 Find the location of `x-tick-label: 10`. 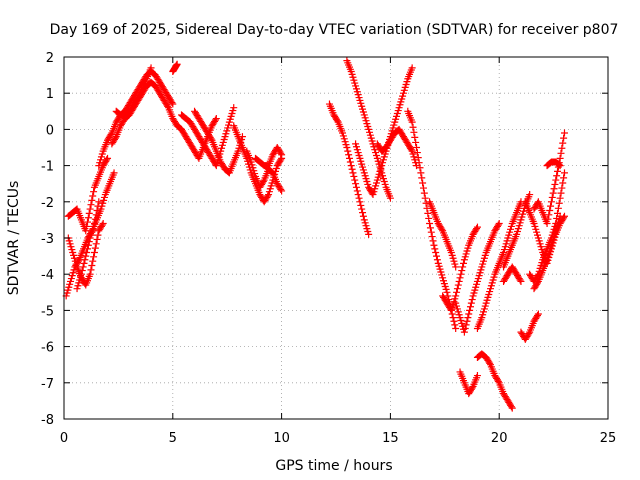

x-tick-label: 10 is located at coordinates (281, 438).